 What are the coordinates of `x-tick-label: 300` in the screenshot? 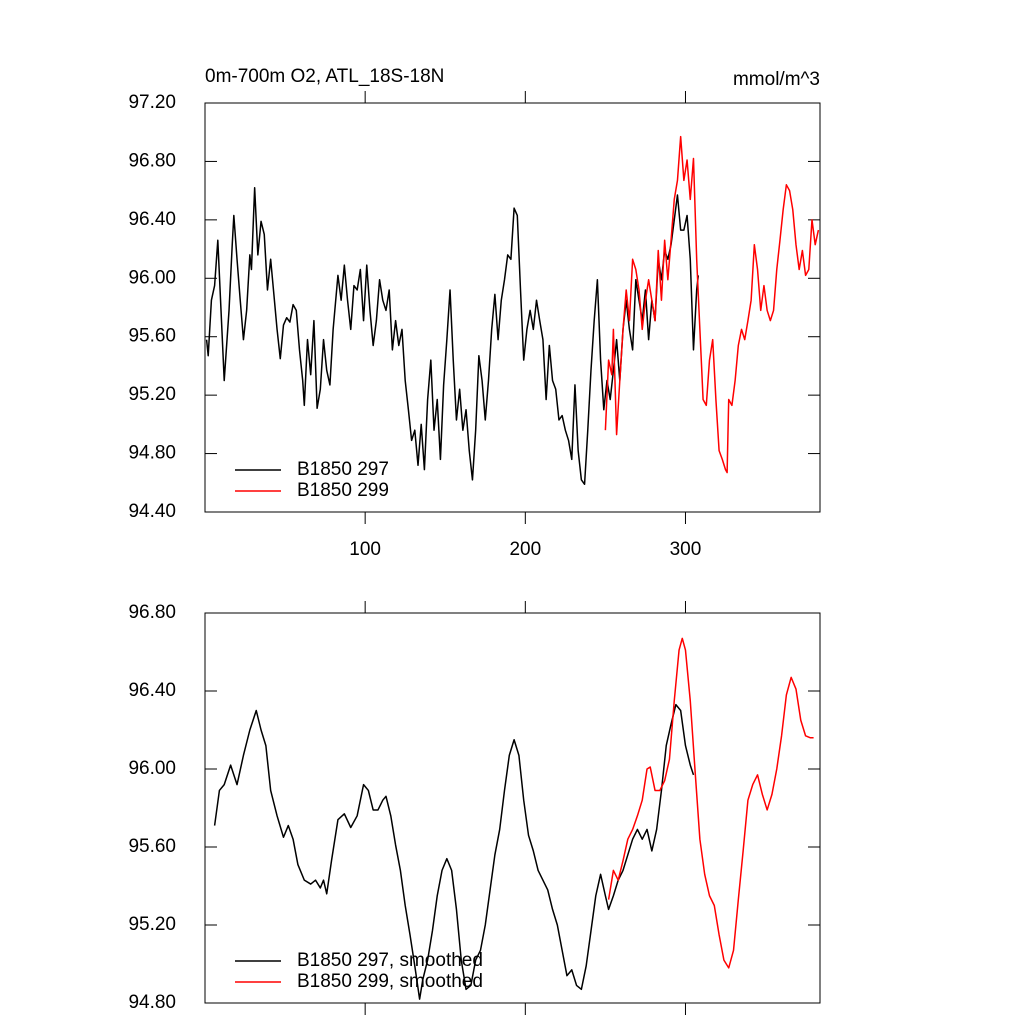 It's located at (686, 549).